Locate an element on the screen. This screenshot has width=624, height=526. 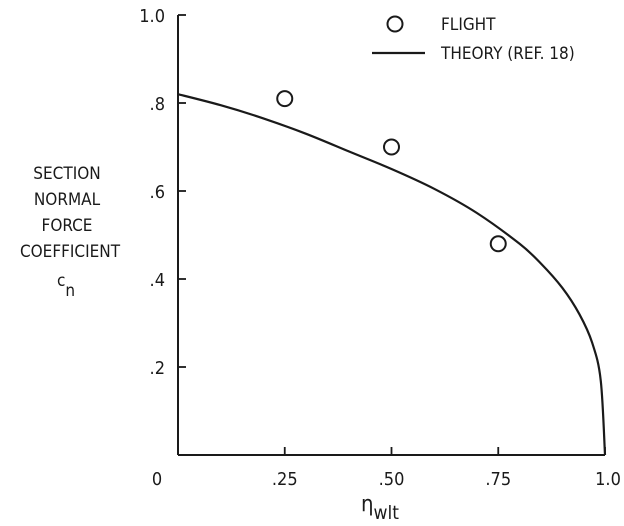
x-axis-symbol: ηwlt is located at coordinates (380, 508).